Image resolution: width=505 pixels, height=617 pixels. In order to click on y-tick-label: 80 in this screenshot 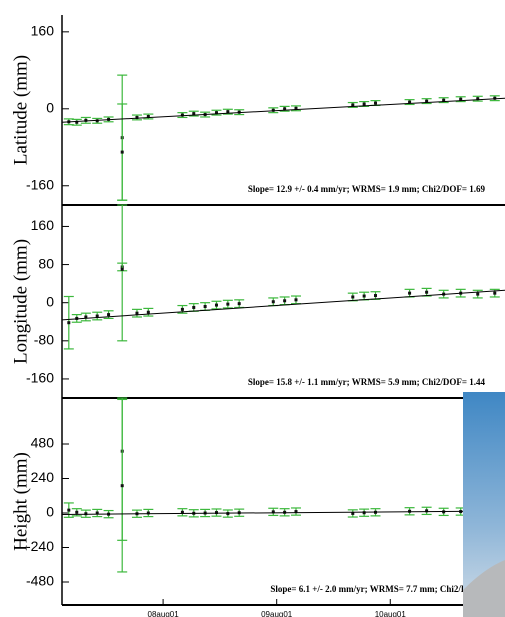, I will do `click(46, 263)`.